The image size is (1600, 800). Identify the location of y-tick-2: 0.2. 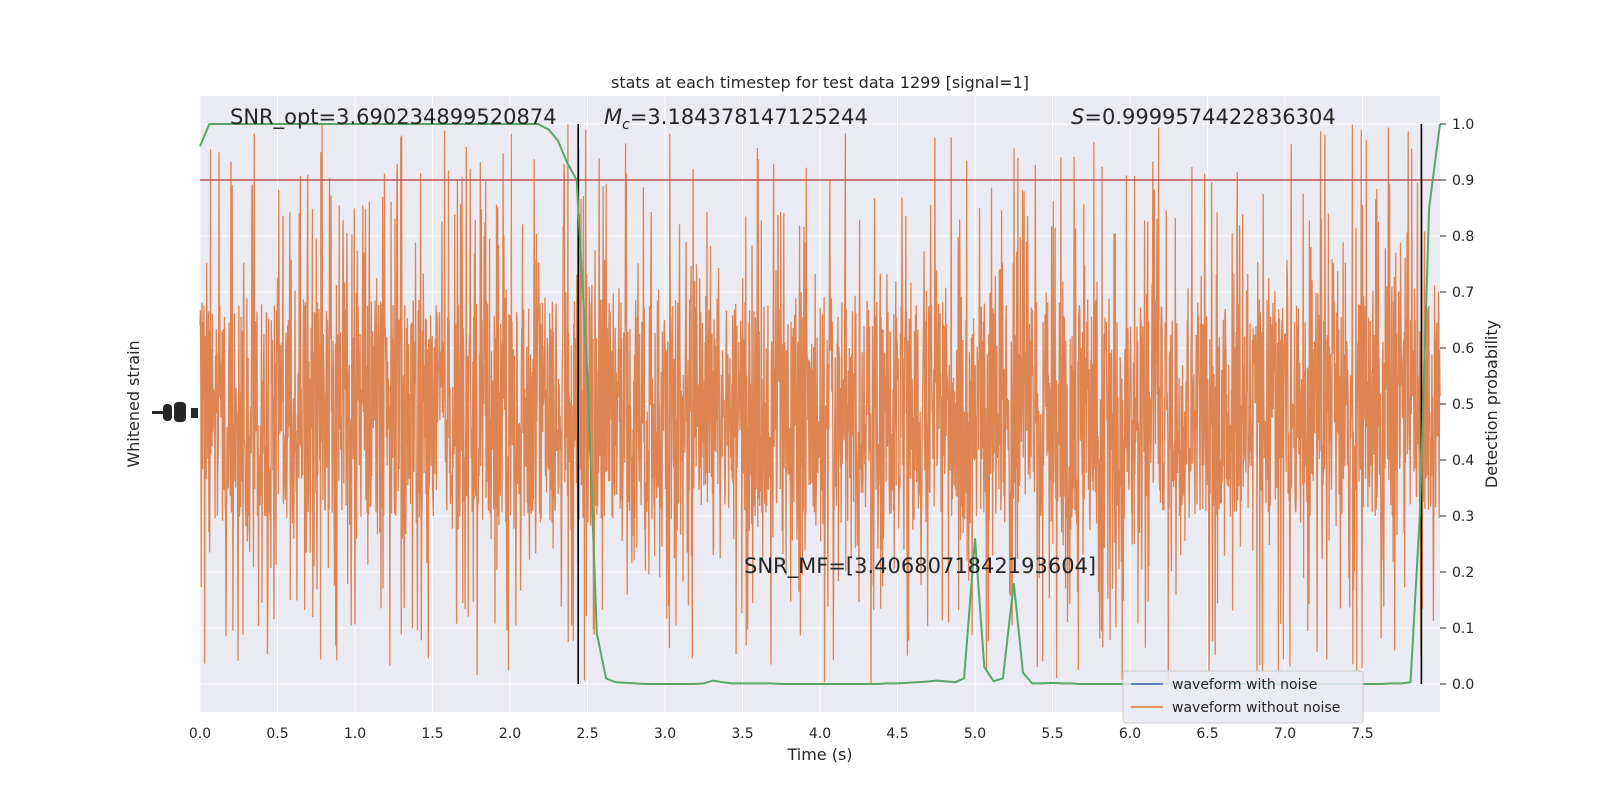
(1463, 573).